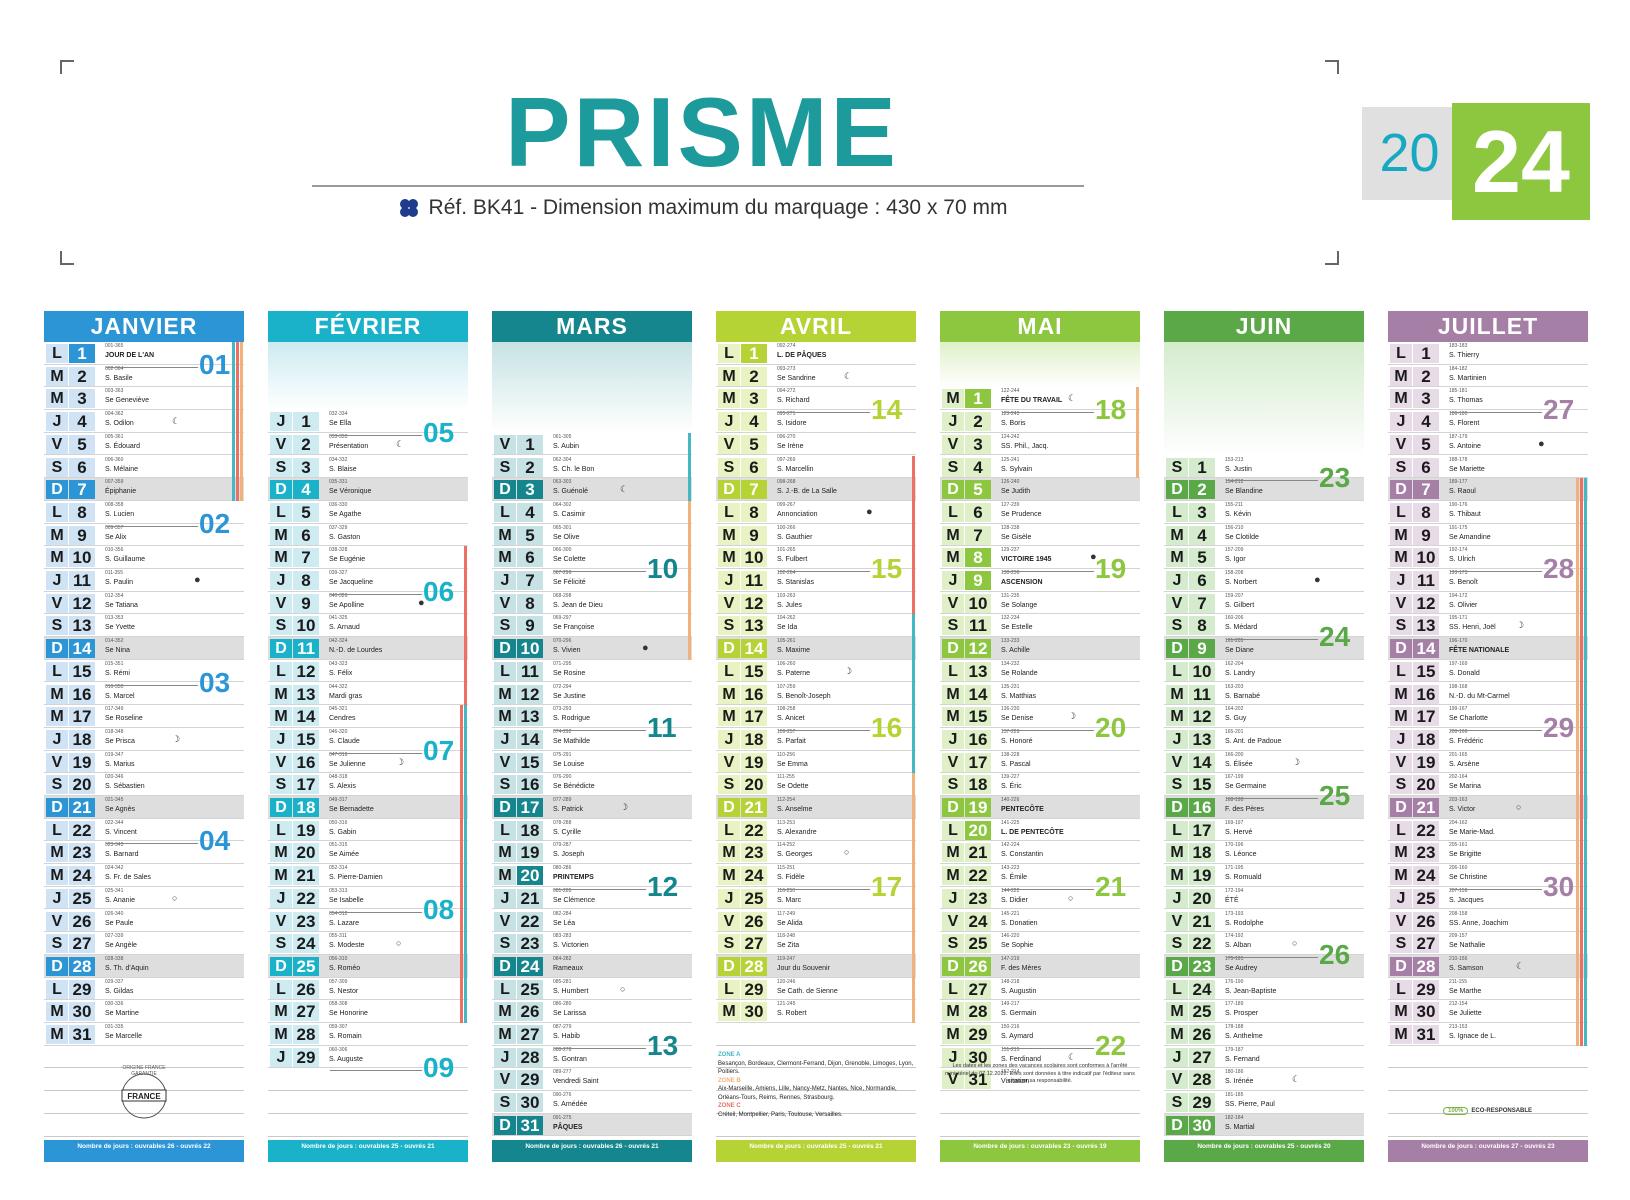  What do you see at coordinates (816, 580) in the screenshot?
I see `day-row: J 11 102-264 S. Stanislas` at bounding box center [816, 580].